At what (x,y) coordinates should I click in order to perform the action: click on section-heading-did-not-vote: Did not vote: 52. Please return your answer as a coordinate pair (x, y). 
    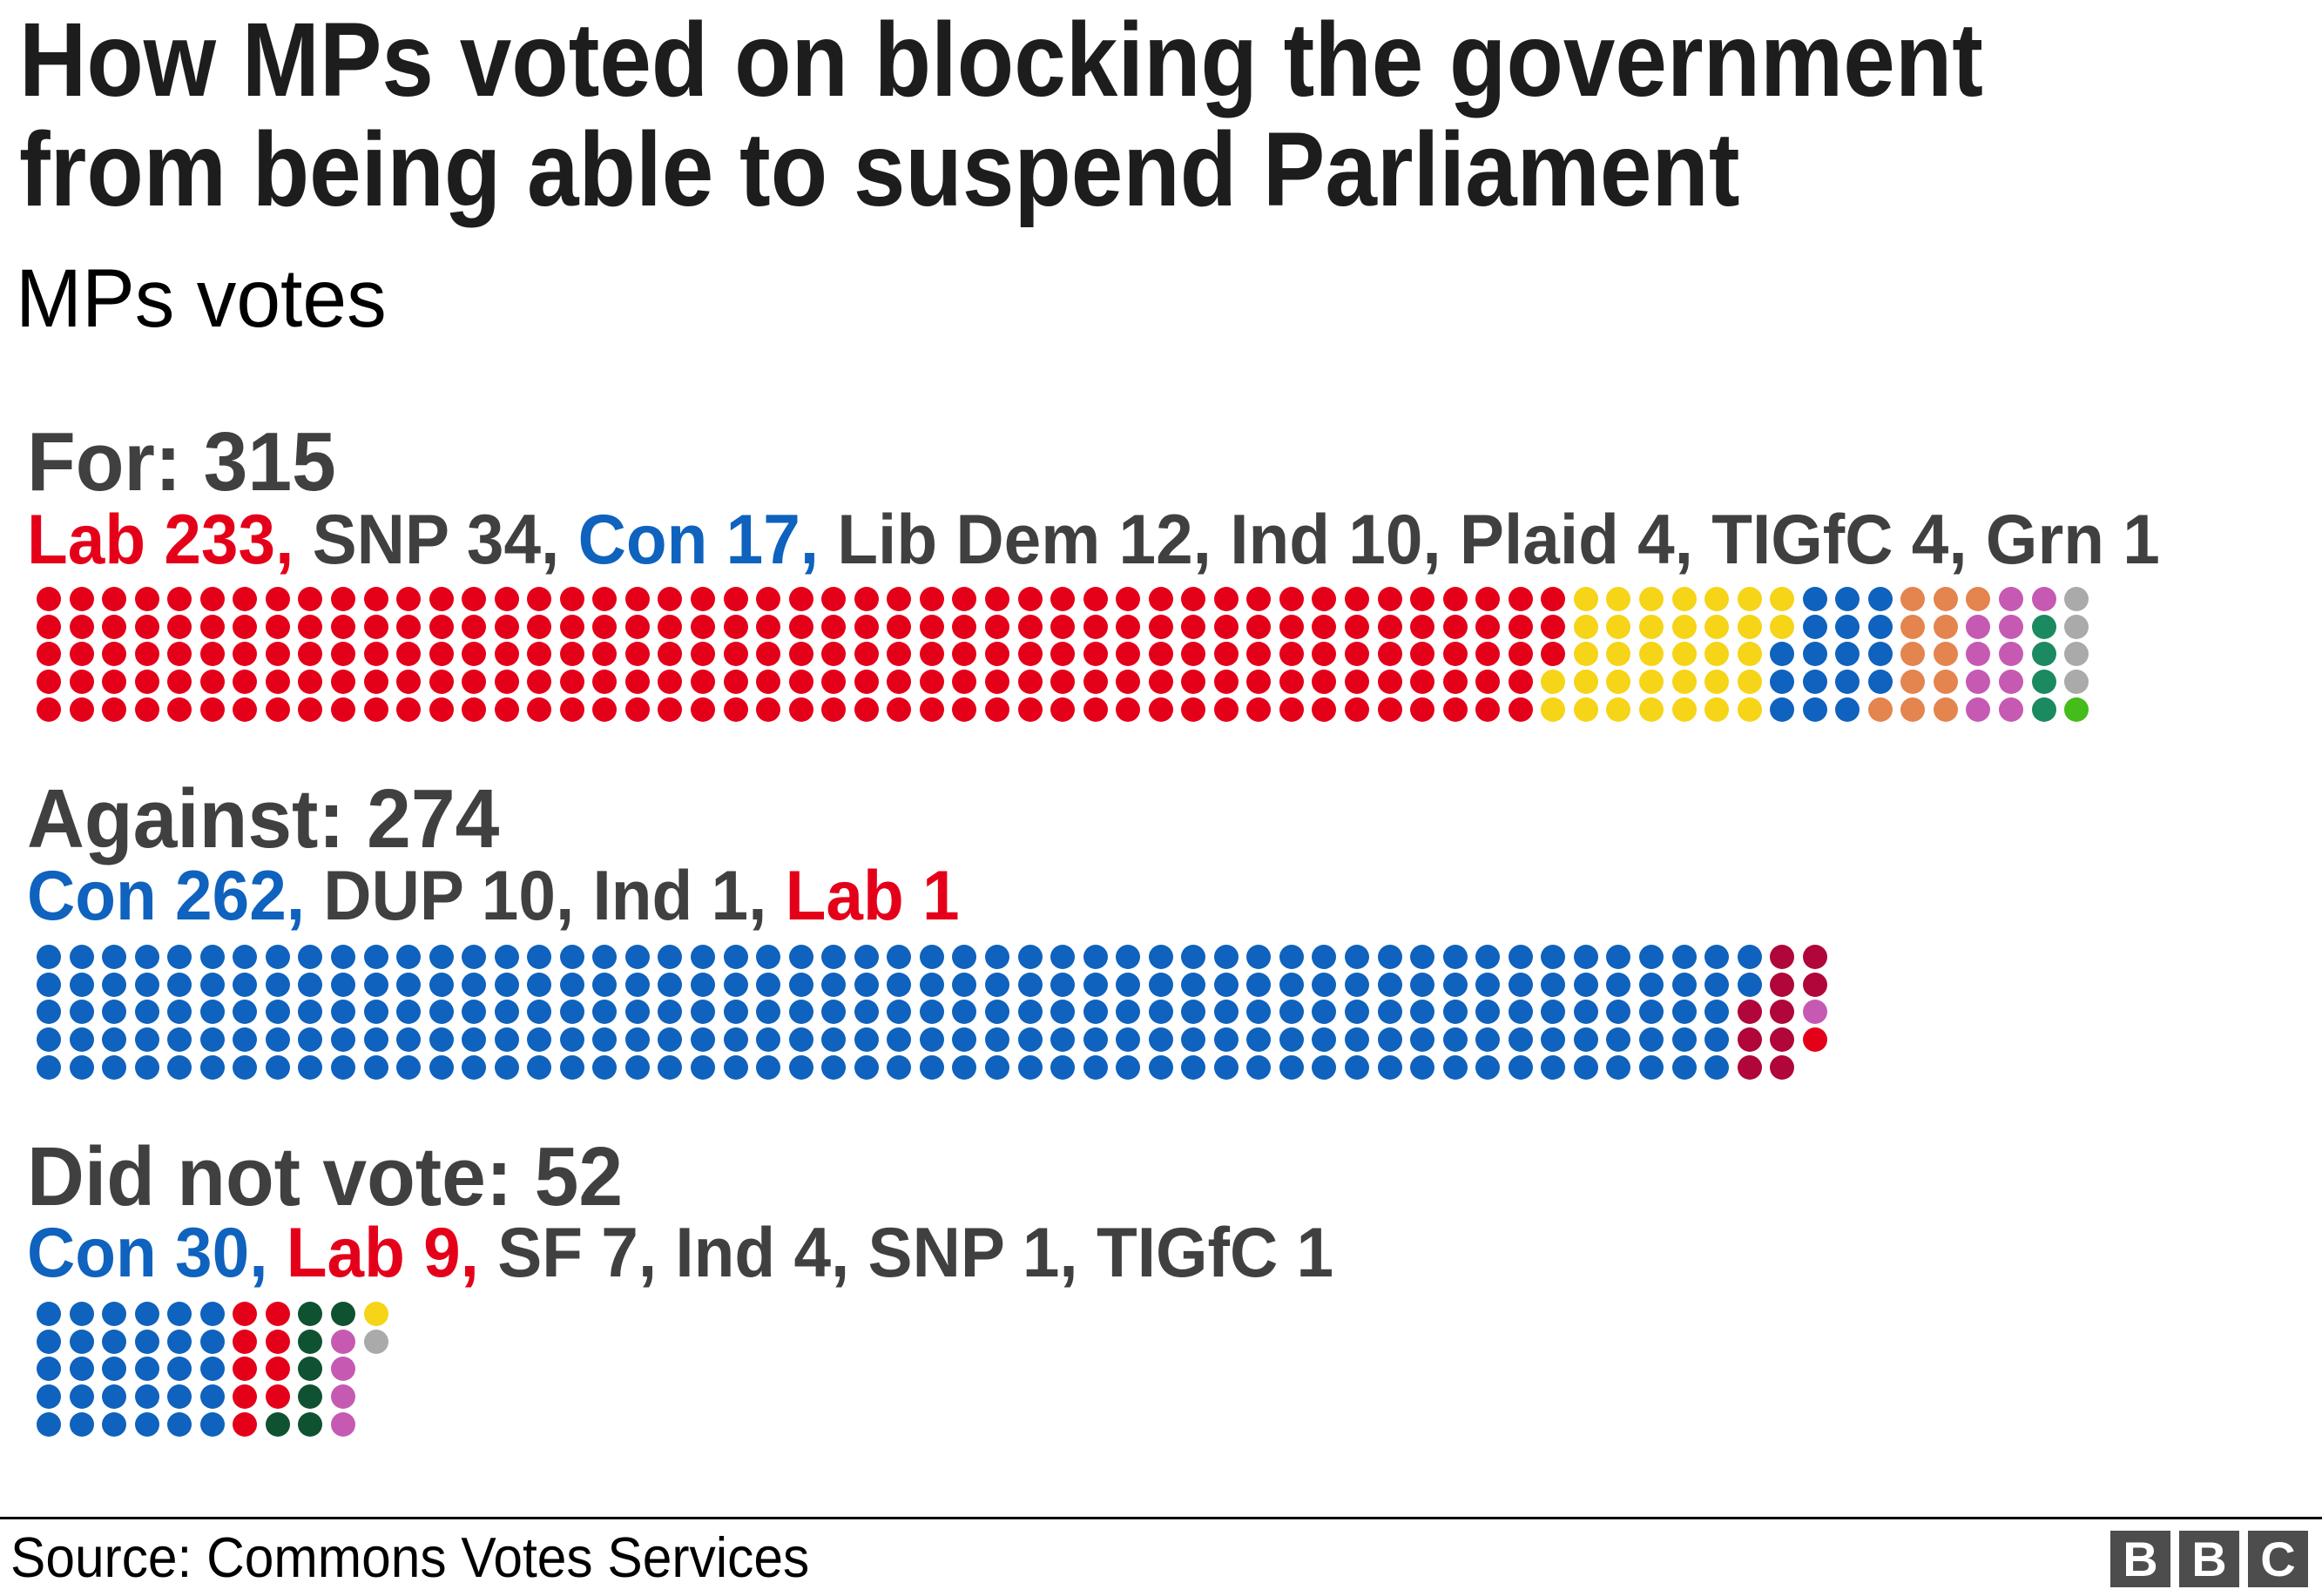
    Looking at the image, I should click on (325, 1176).